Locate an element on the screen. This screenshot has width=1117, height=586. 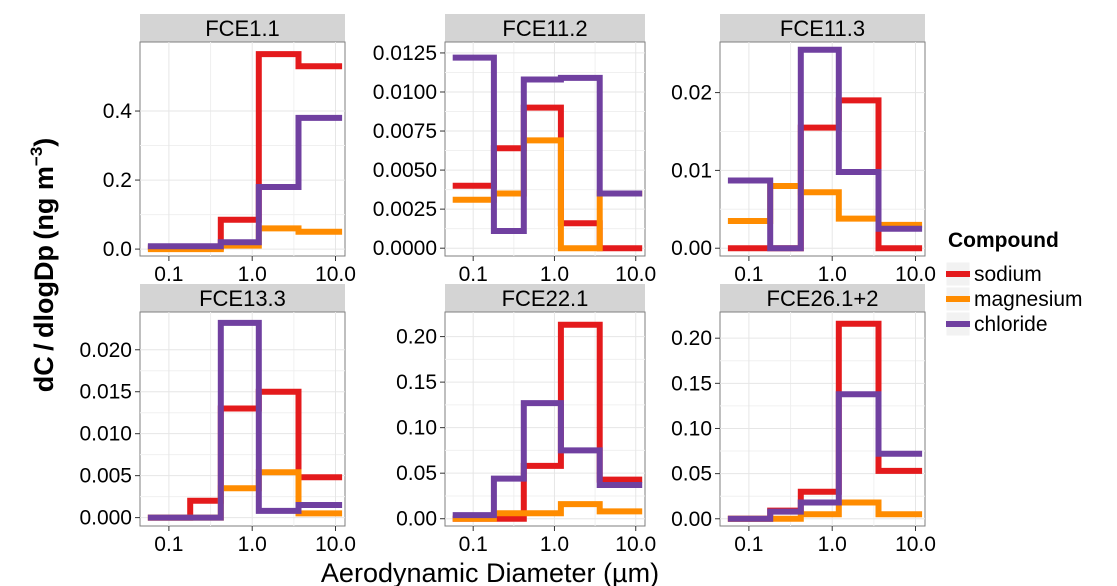
facet-panel: FCE1.1 0.1 1.0 10.0 0.0 0.2 0.4 is located at coordinates (229, 150).